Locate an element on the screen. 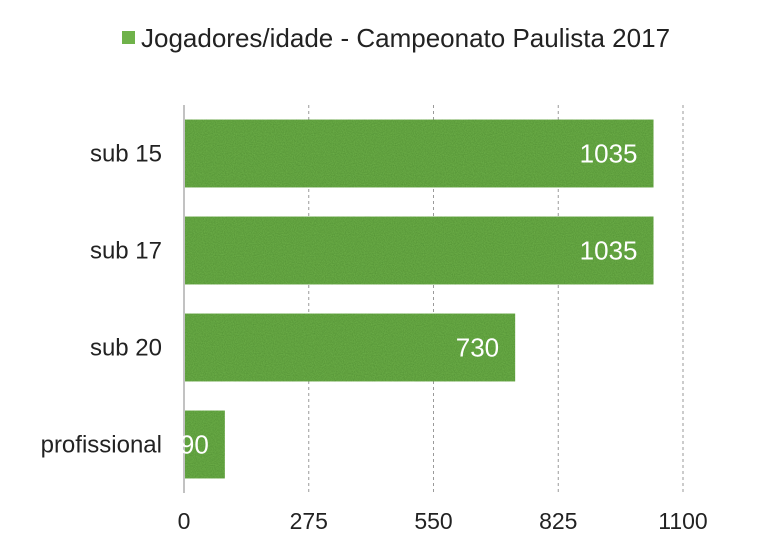  data-label: 730 is located at coordinates (477, 348).